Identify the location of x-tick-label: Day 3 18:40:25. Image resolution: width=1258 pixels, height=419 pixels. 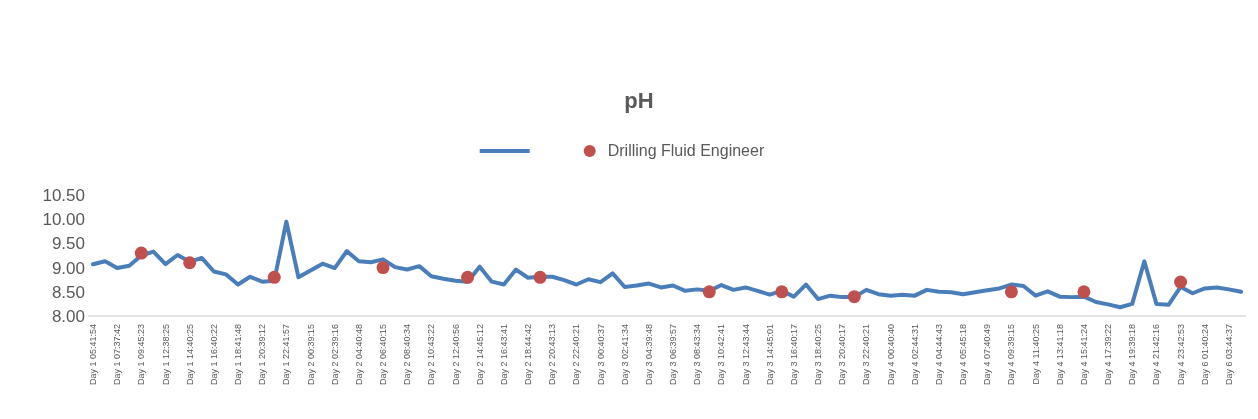
(818, 355).